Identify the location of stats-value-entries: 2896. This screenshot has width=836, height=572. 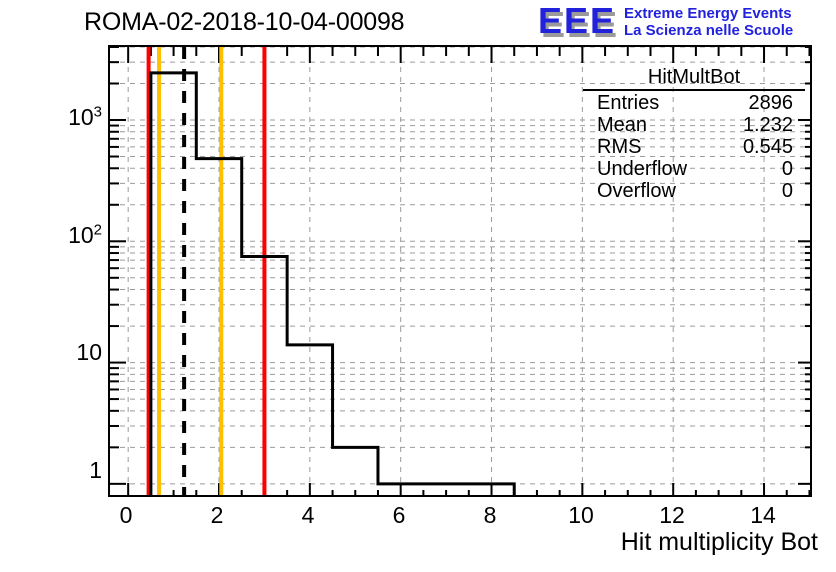
(771, 103).